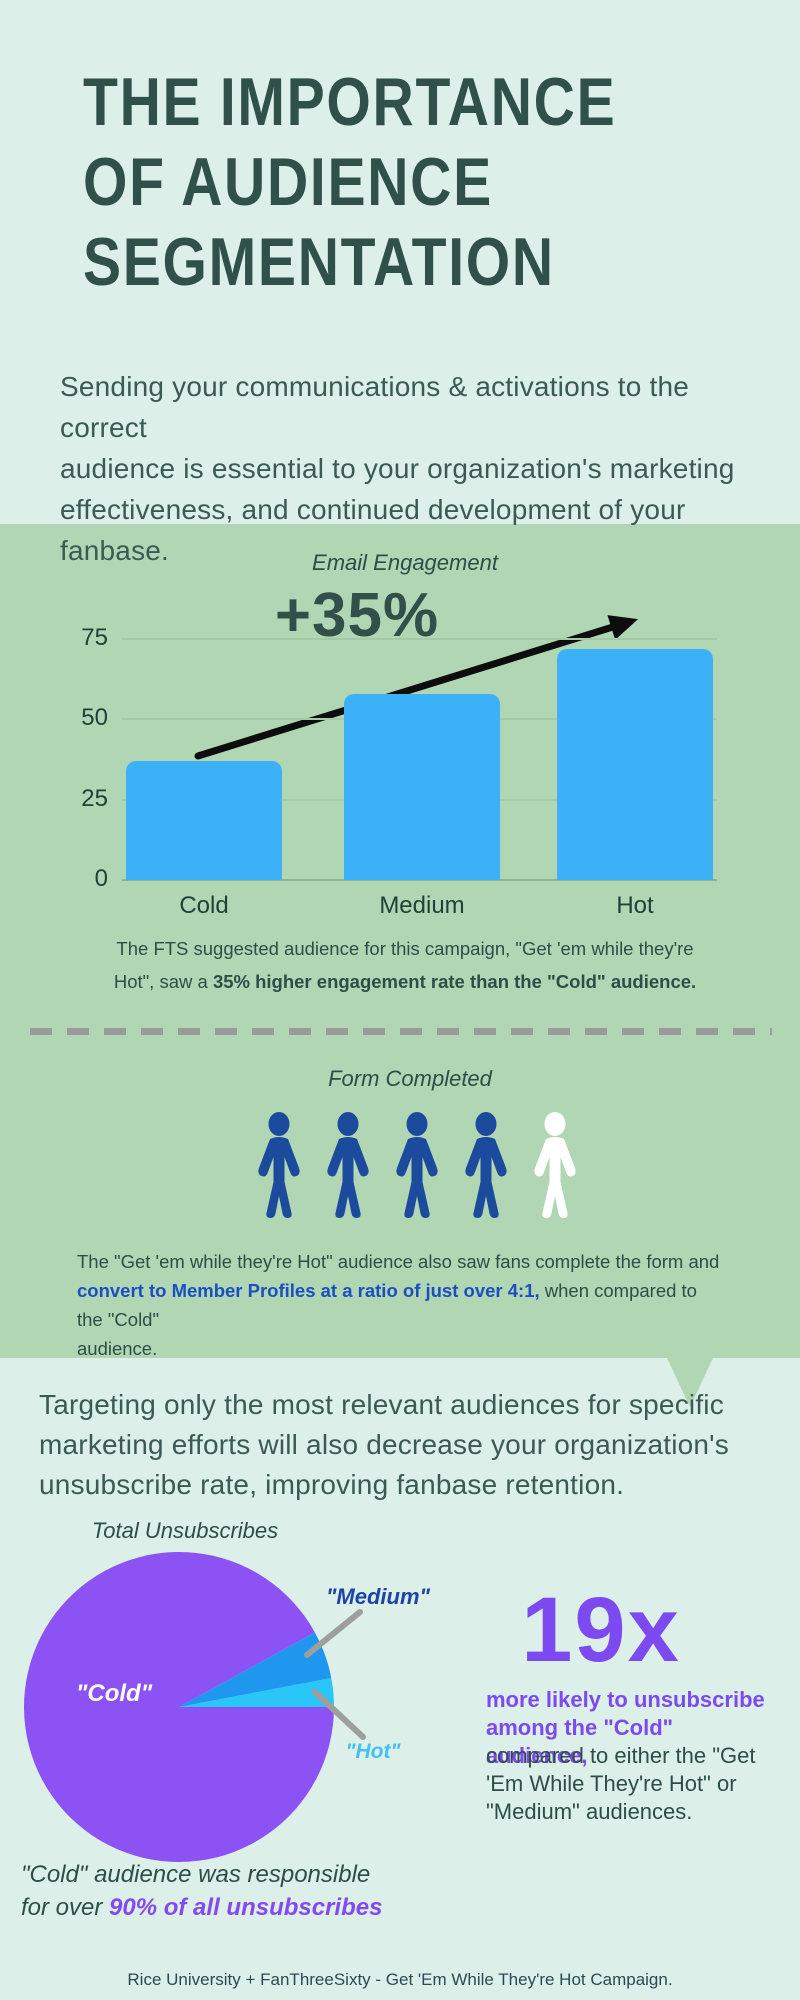 This screenshot has width=800, height=2000. What do you see at coordinates (401, 1031) in the screenshot?
I see `dashed-divider` at bounding box center [401, 1031].